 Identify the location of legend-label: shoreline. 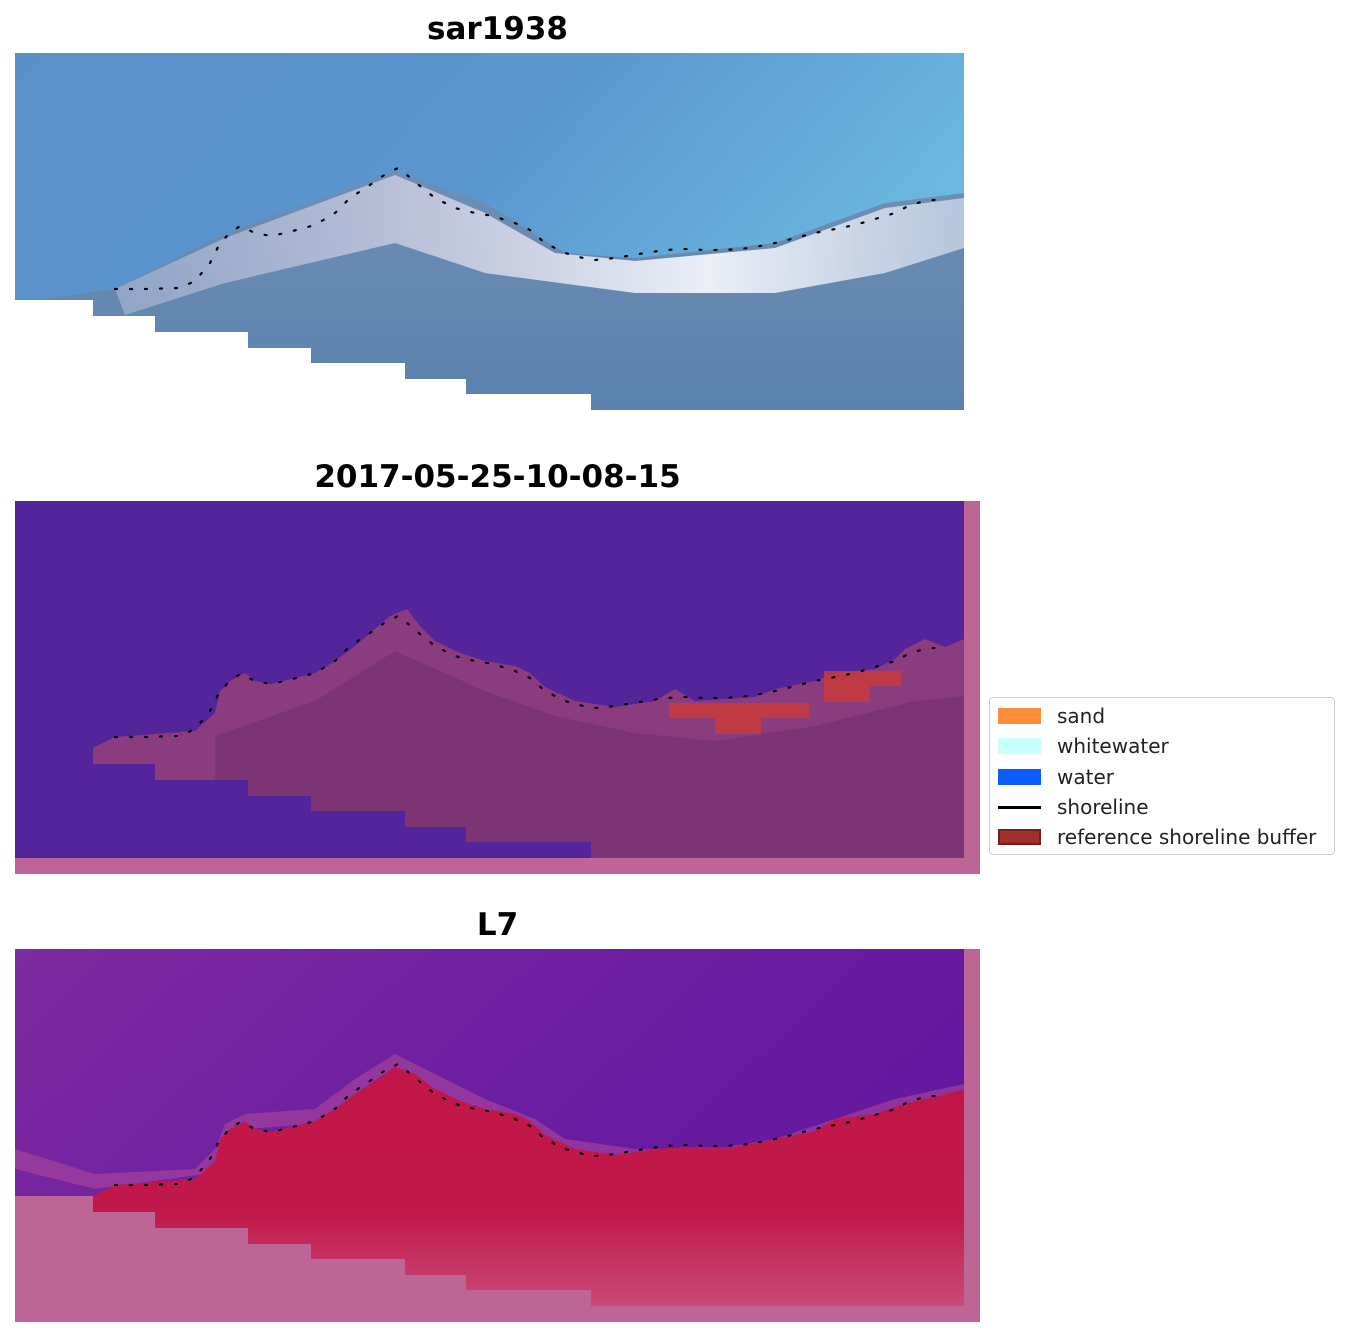
(1103, 807).